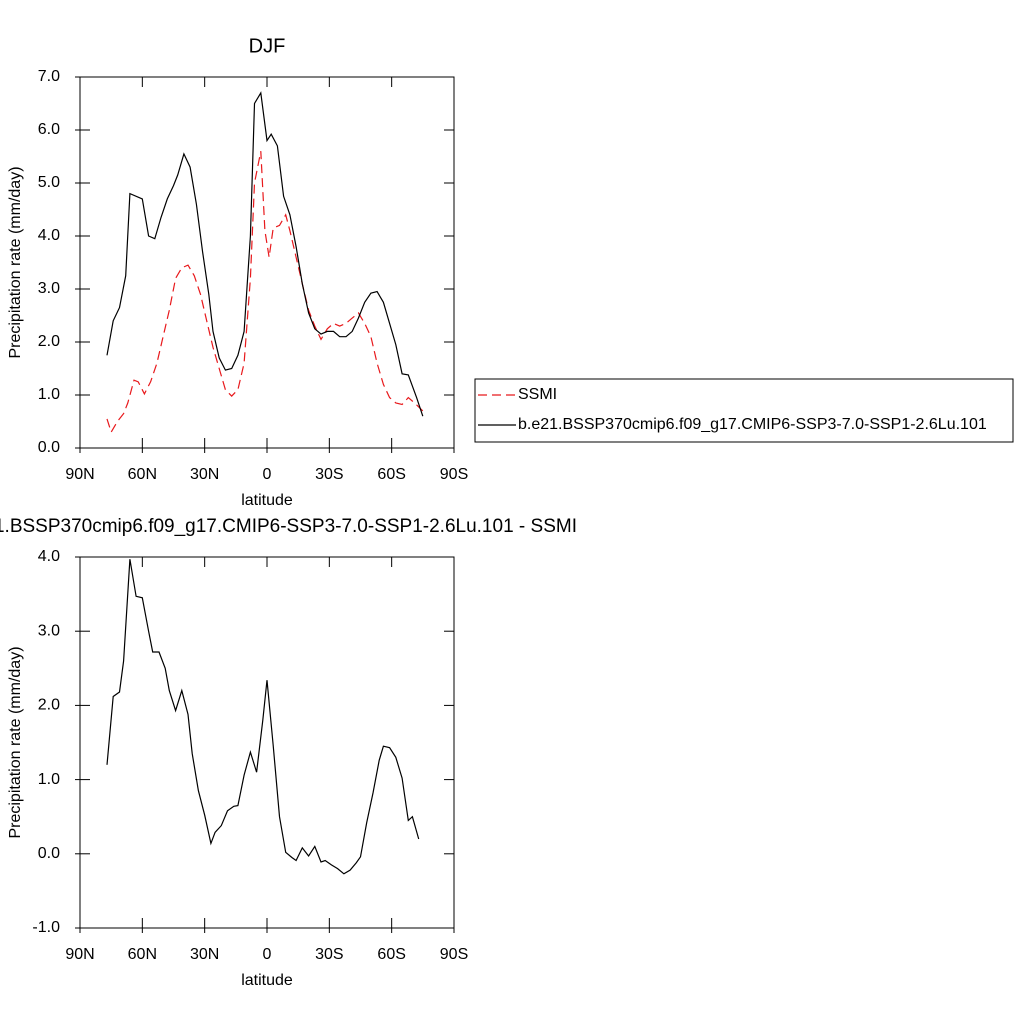  Describe the element at coordinates (49, 182) in the screenshot. I see `y-tick-label: 5.0` at that location.